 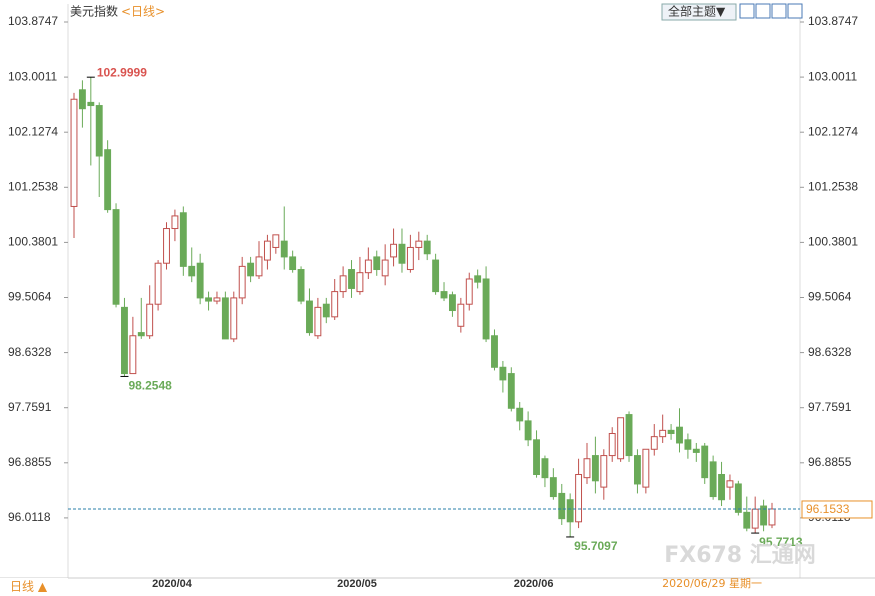 What do you see at coordinates (747, 11) in the screenshot?
I see `zoom-button` at bounding box center [747, 11].